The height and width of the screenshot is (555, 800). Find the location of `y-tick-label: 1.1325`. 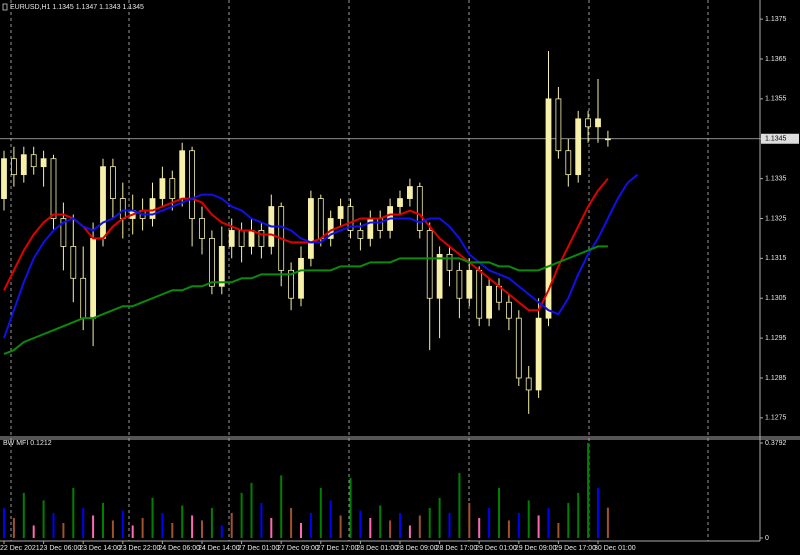

y-tick-label: 1.1325 is located at coordinates (776, 218).